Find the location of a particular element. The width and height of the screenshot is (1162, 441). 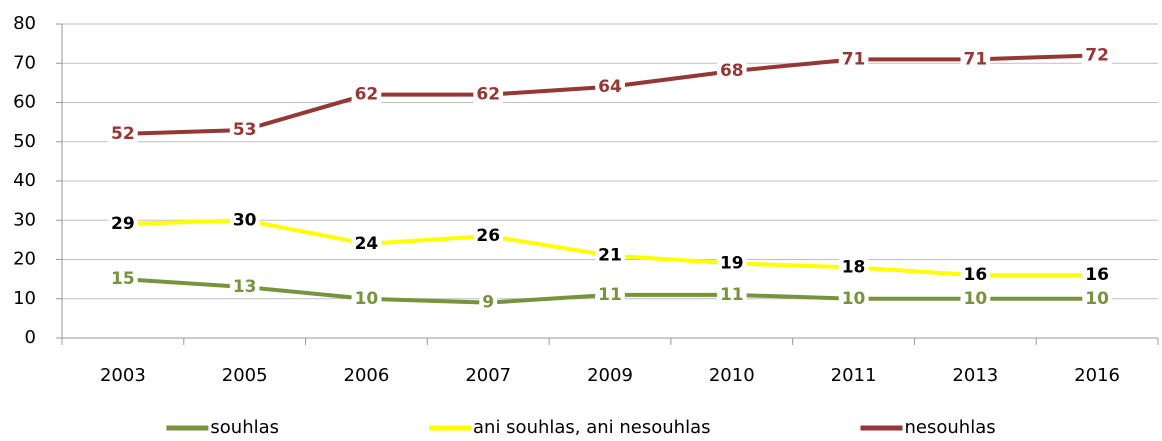

data-label-group: 21 is located at coordinates (610, 255).